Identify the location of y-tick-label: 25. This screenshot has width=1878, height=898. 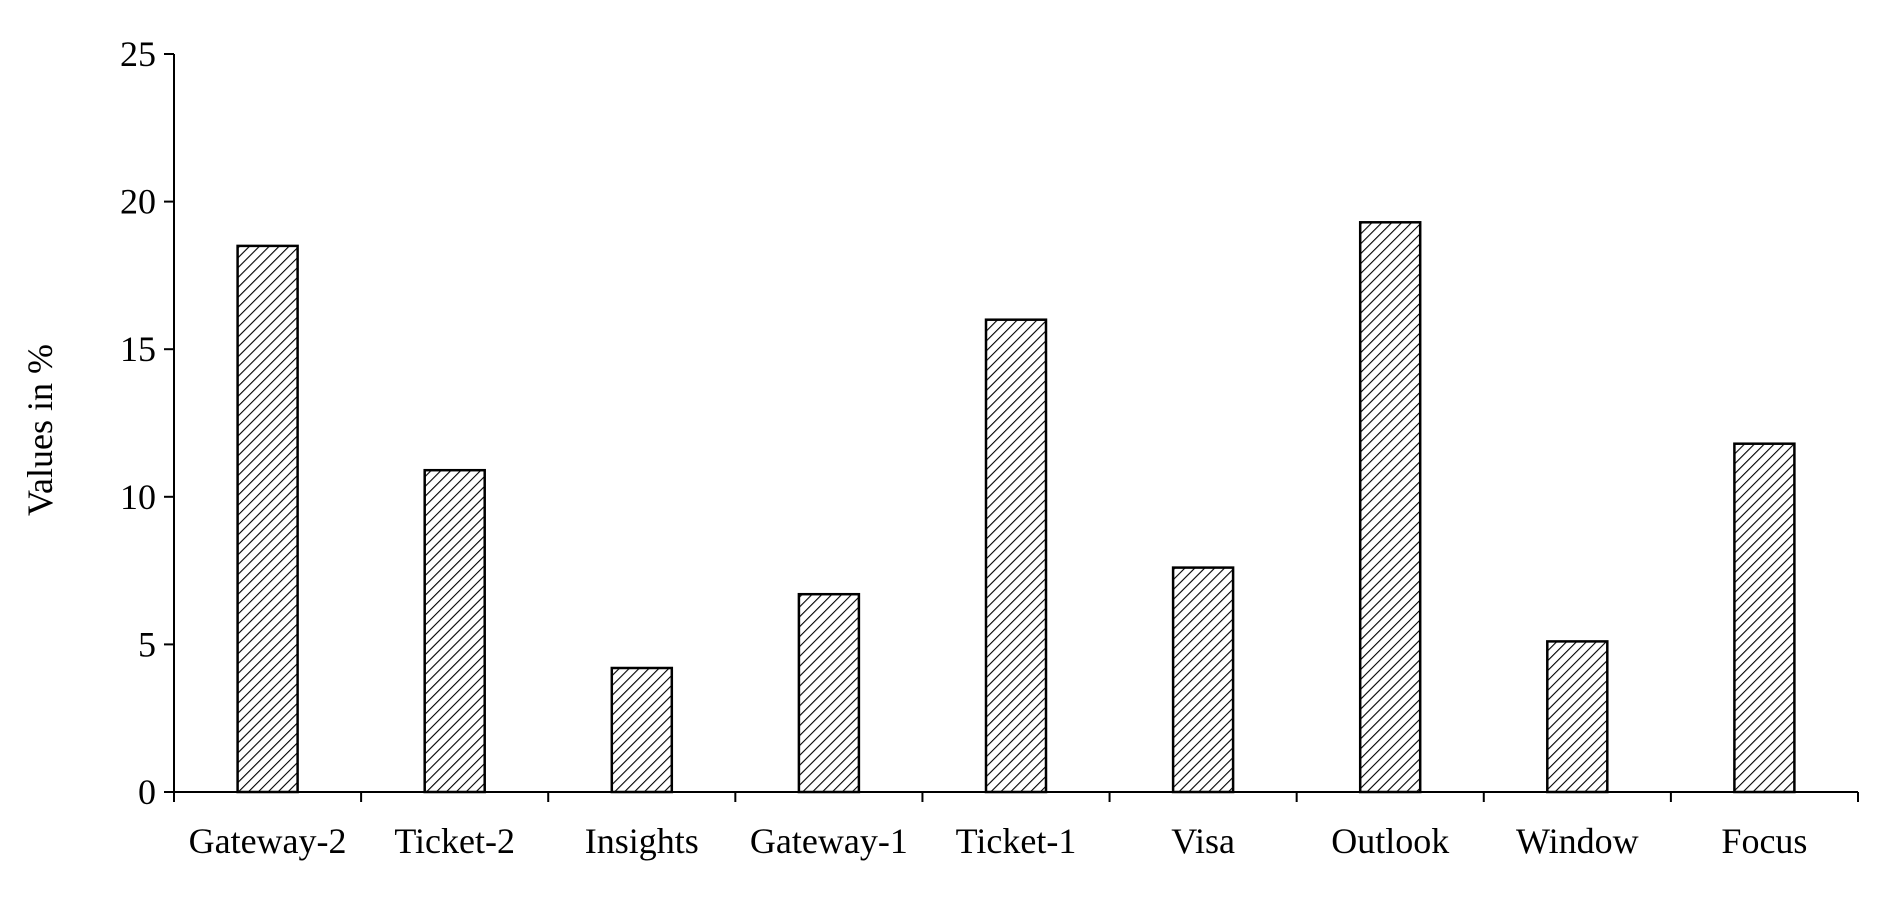
(138, 54).